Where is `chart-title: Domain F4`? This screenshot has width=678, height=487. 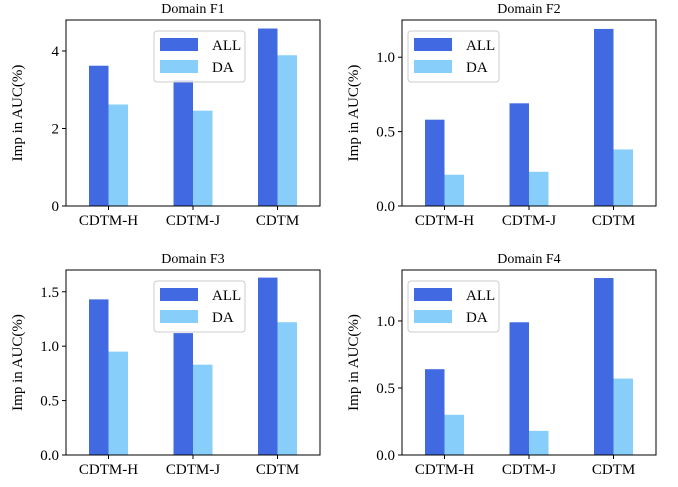
chart-title: Domain F4 is located at coordinates (528, 259).